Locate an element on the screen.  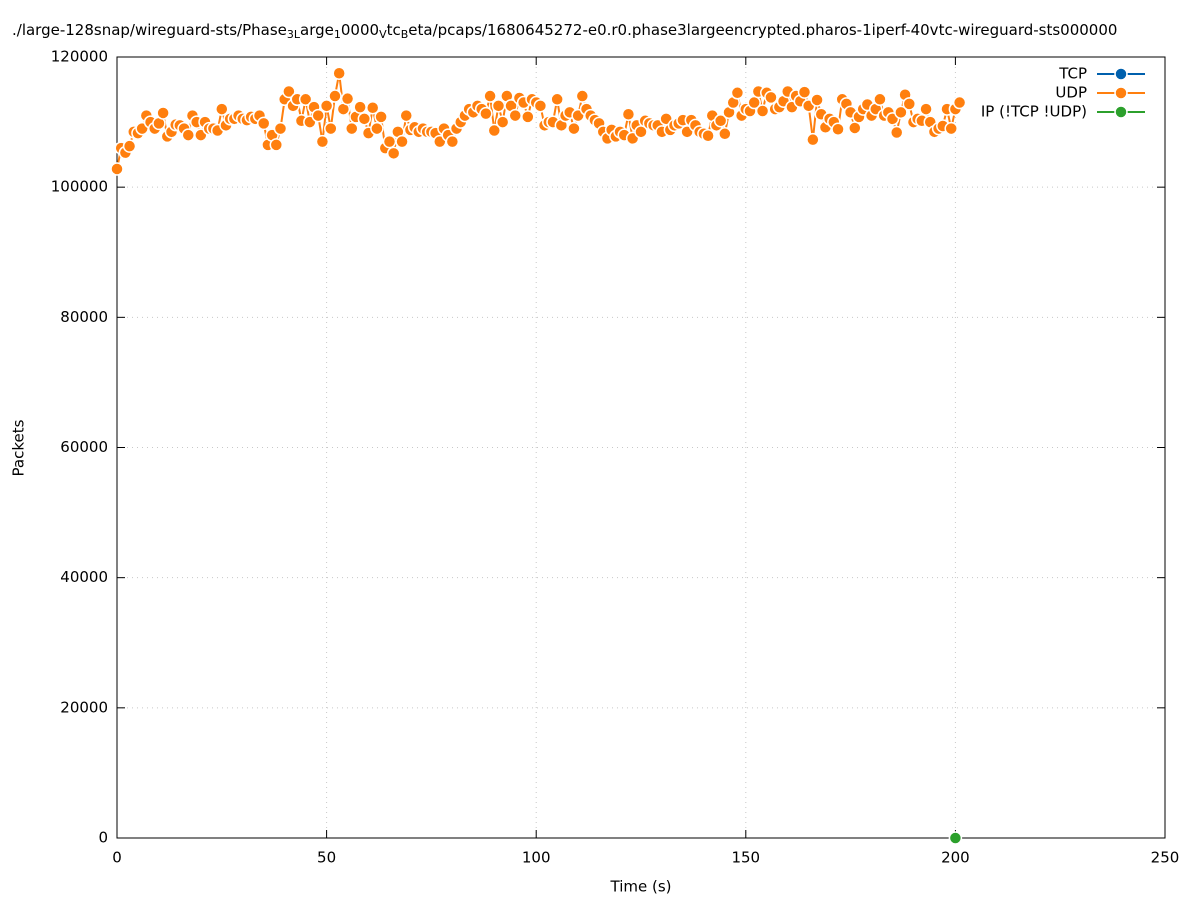
y-tick-label: 20000 is located at coordinates (84, 707).